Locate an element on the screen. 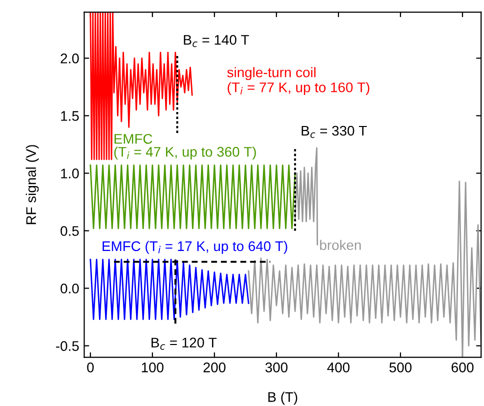 The height and width of the screenshot is (406, 484). x-tick-label: 600 is located at coordinates (463, 367).